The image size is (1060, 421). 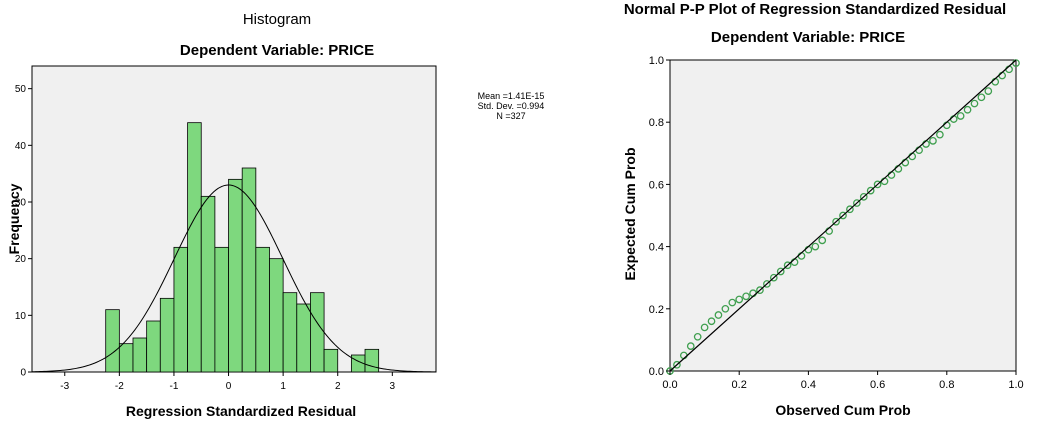 I want to click on y-tick-label: 20, so click(x=21, y=259).